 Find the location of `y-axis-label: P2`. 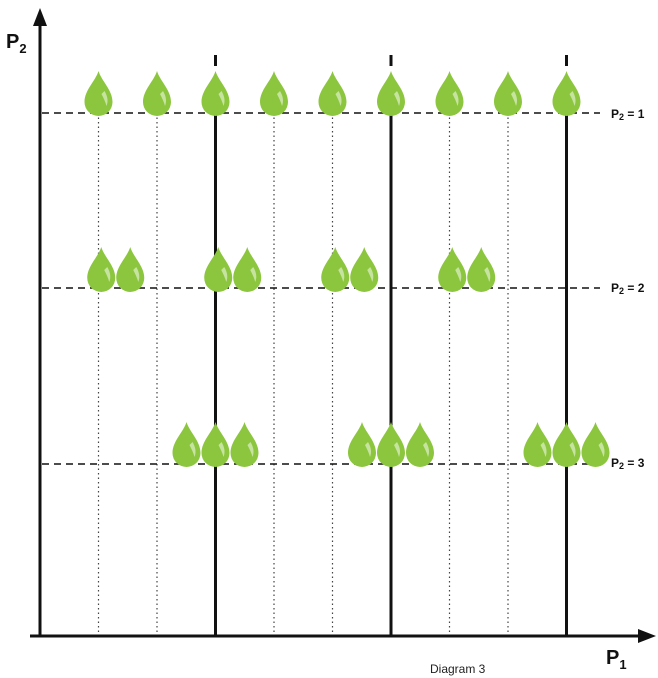

y-axis-label: P2 is located at coordinates (16, 43).